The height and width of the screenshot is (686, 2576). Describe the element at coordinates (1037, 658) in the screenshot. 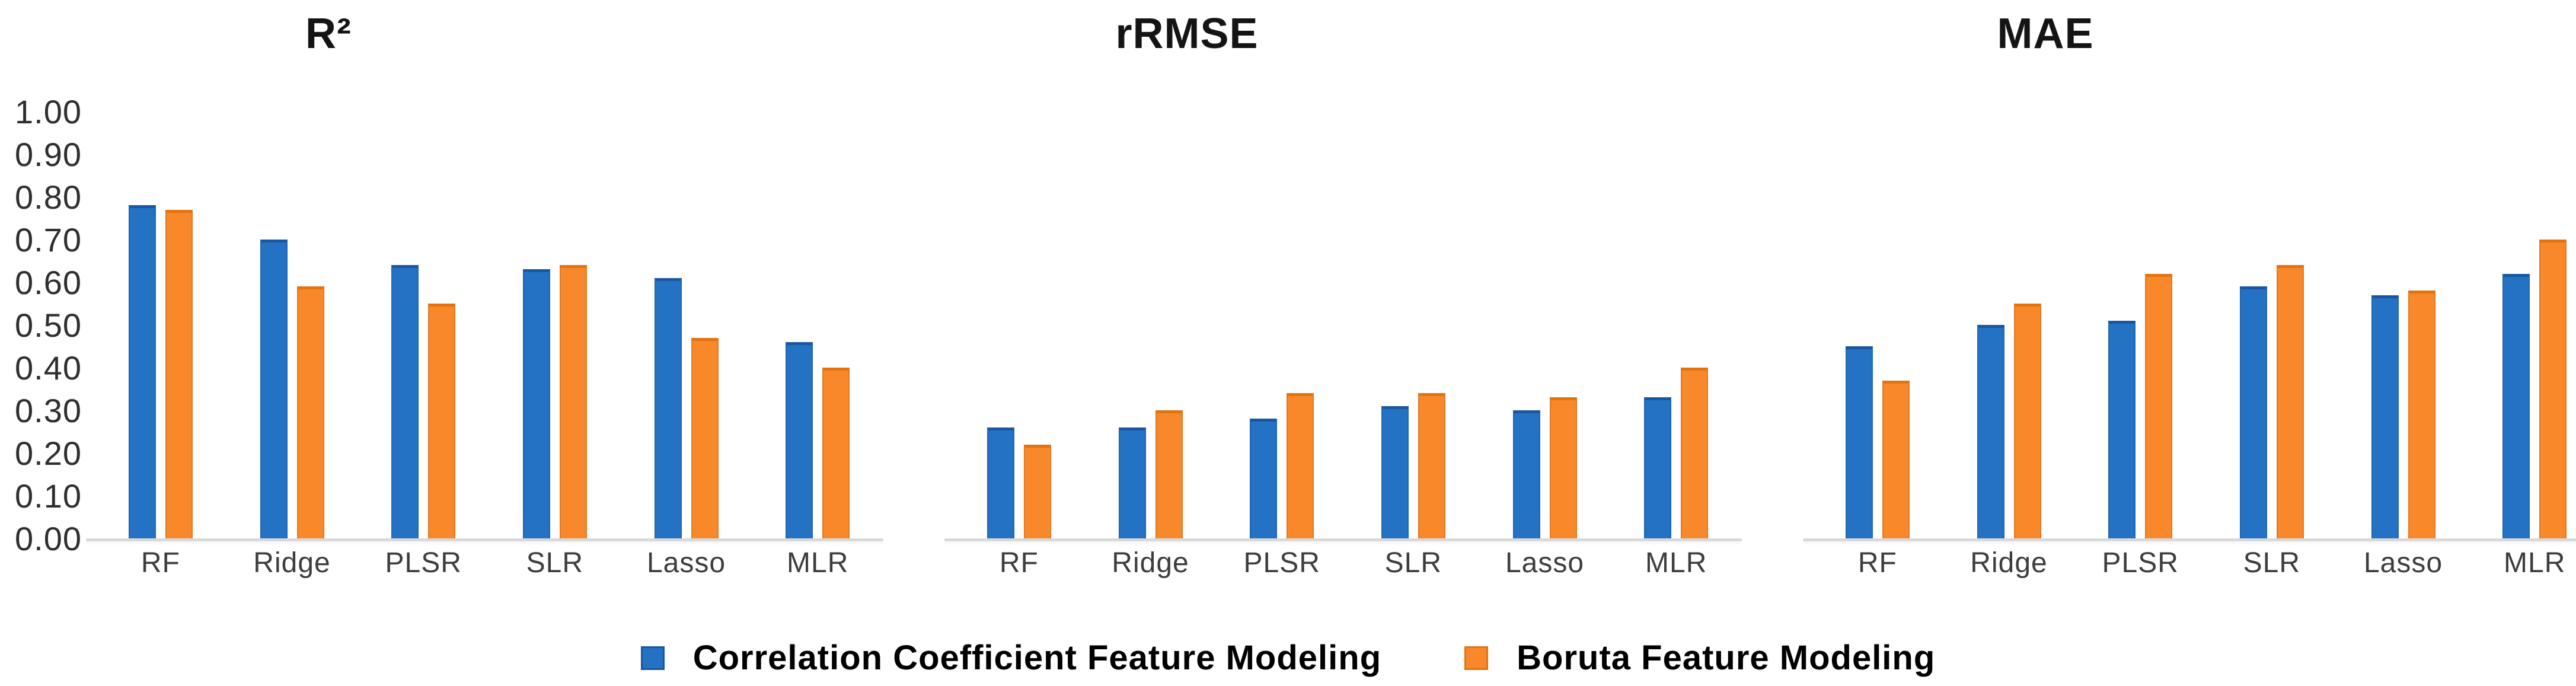

I see `legend-label: Correlation Coefficient Feature Modeling` at that location.